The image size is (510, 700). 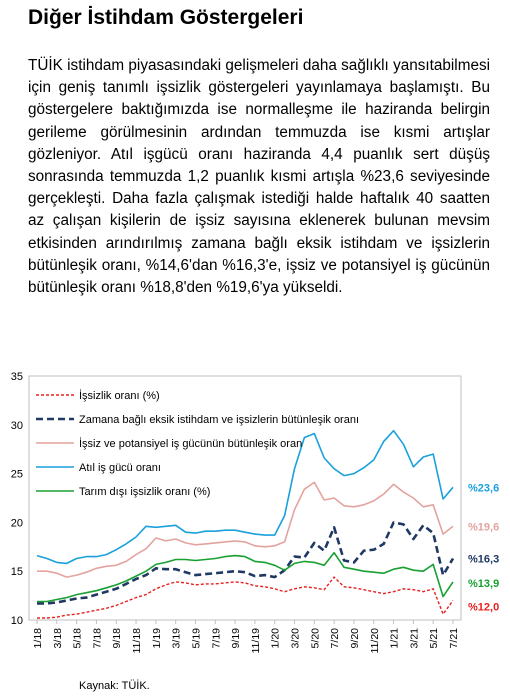 I want to click on y-tick-label: 25, so click(x=17, y=475).